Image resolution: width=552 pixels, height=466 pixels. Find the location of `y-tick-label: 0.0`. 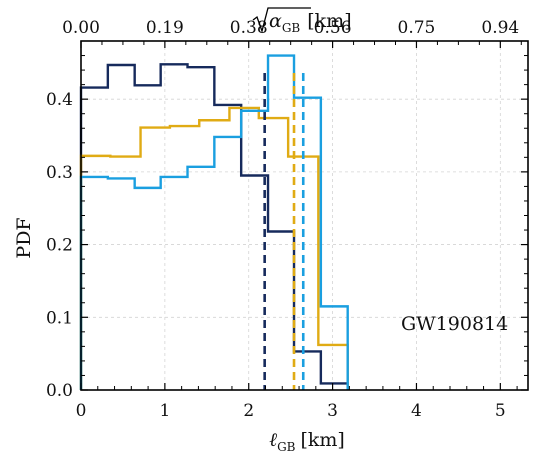

y-tick-label: 0.0 is located at coordinates (59, 391).